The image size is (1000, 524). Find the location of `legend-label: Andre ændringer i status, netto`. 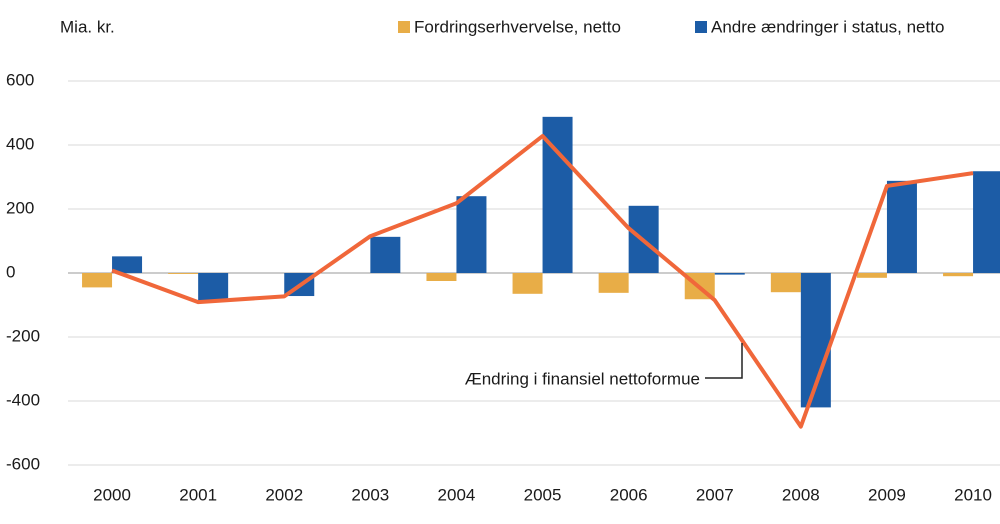

legend-label: Andre ændringer i status, netto is located at coordinates (827, 26).